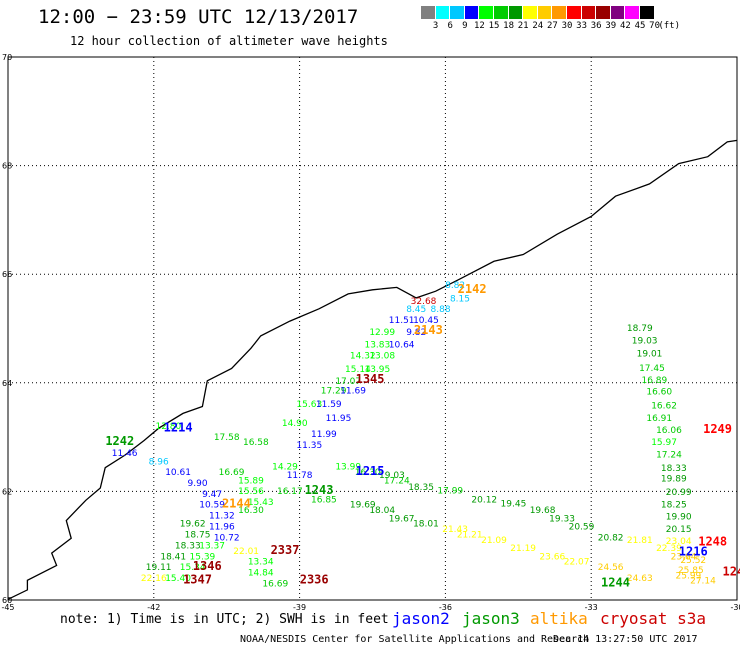  Describe the element at coordinates (251, 511) in the screenshot. I see `wave-height-reading: 16.30` at that location.